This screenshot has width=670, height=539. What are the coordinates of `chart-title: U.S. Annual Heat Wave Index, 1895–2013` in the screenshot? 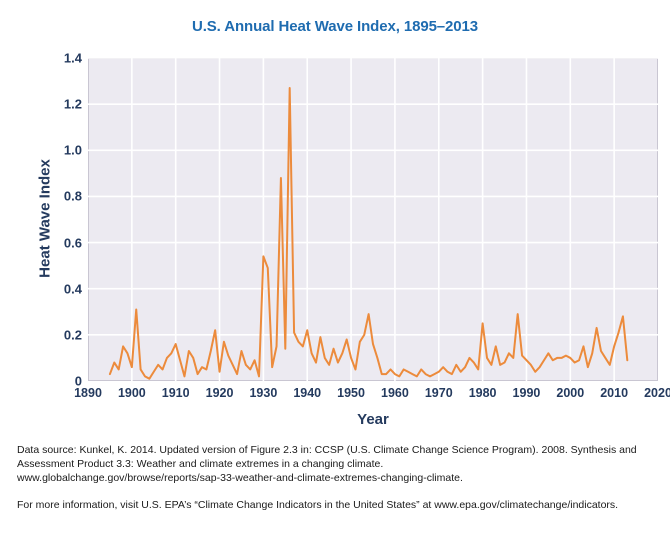 It's located at (335, 26).